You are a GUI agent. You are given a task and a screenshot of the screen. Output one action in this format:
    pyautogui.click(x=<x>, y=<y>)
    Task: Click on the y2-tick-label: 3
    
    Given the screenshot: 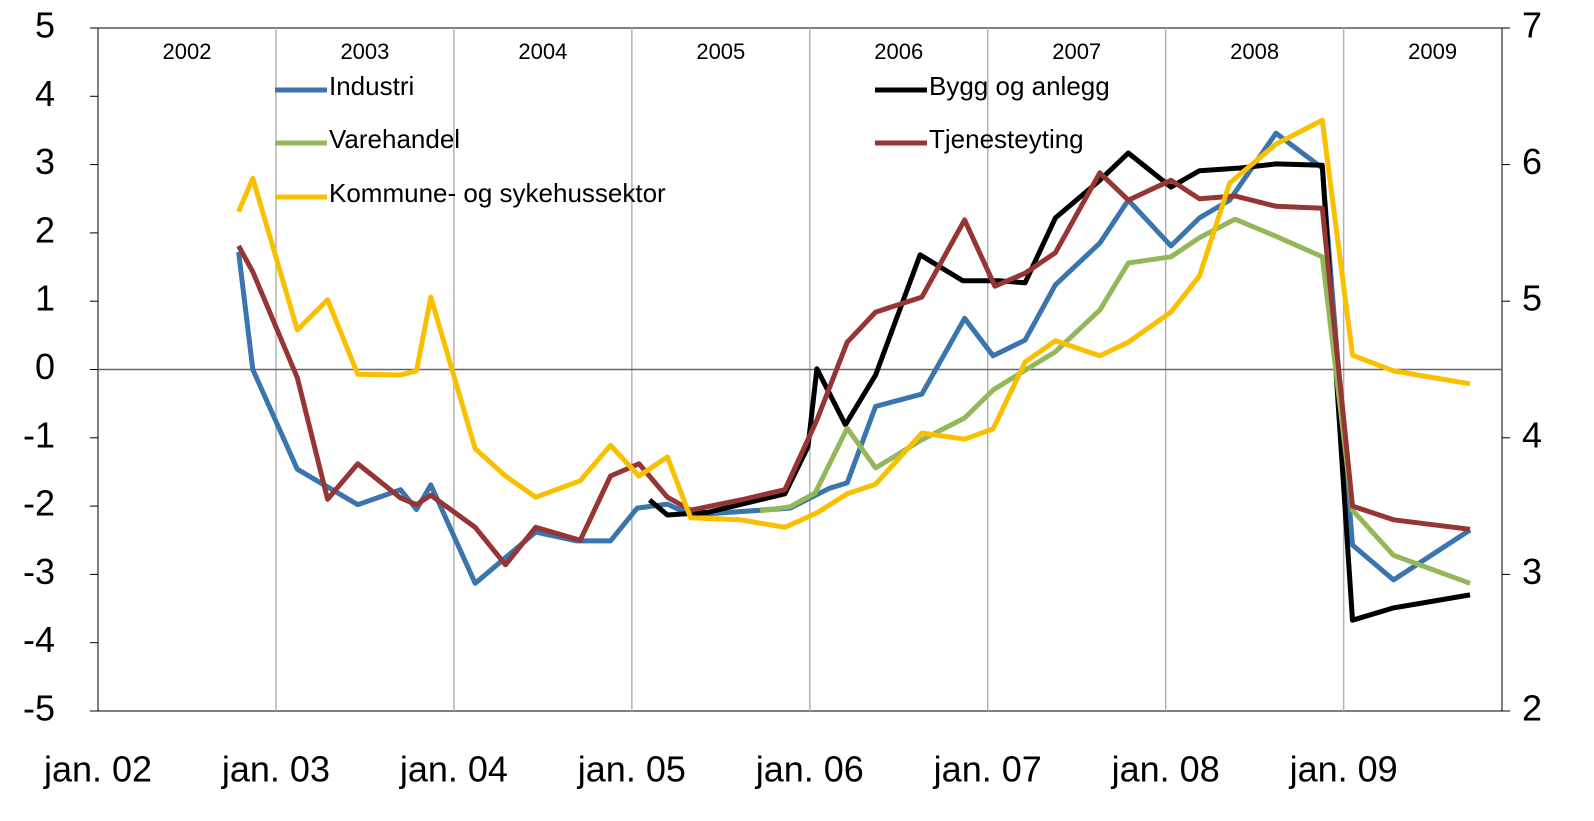 What is the action you would take?
    pyautogui.click(x=1532, y=571)
    